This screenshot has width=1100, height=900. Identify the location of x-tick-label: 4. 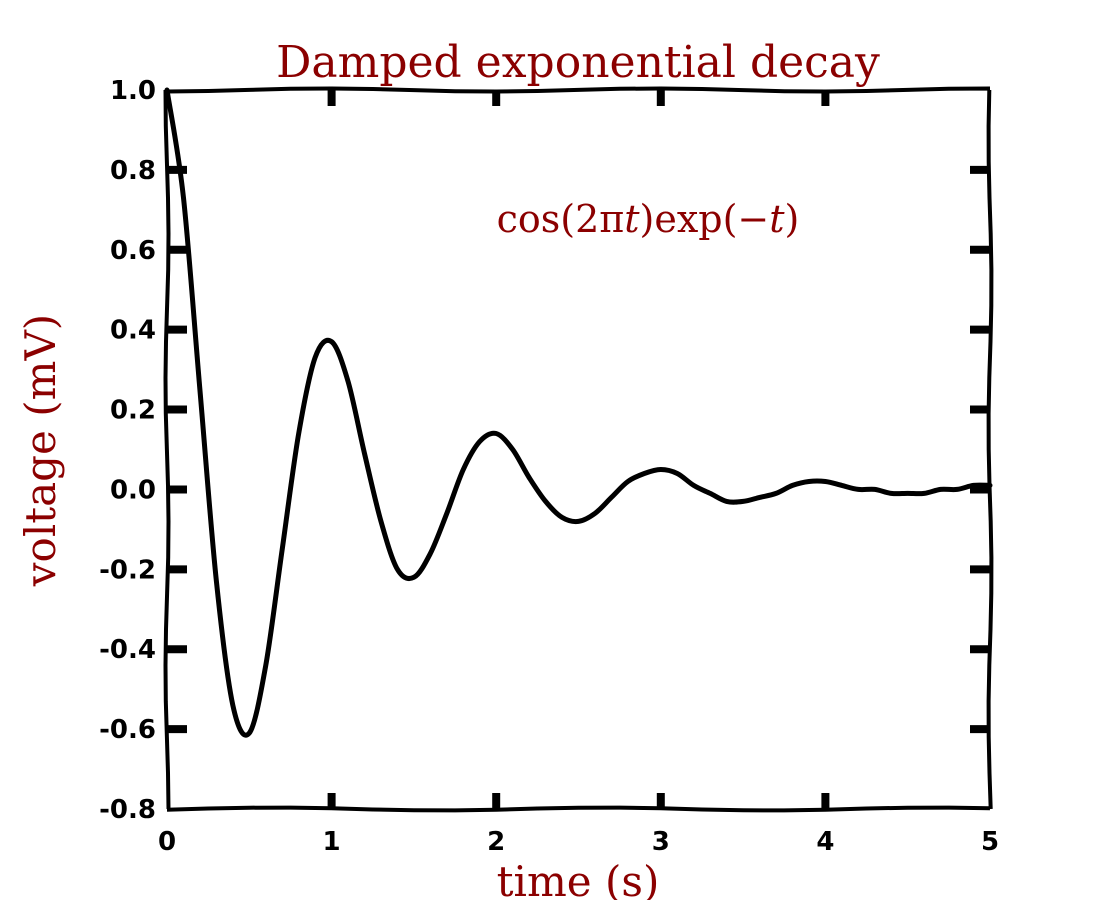
(825, 842).